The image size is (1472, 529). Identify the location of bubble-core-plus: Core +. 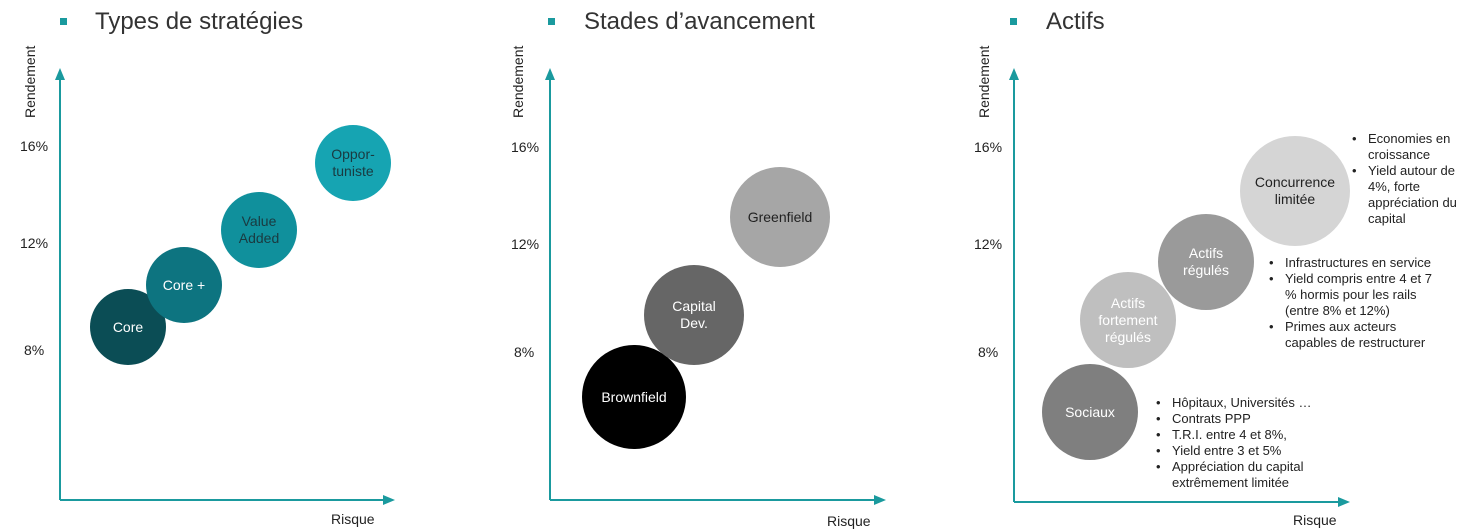
(184, 285).